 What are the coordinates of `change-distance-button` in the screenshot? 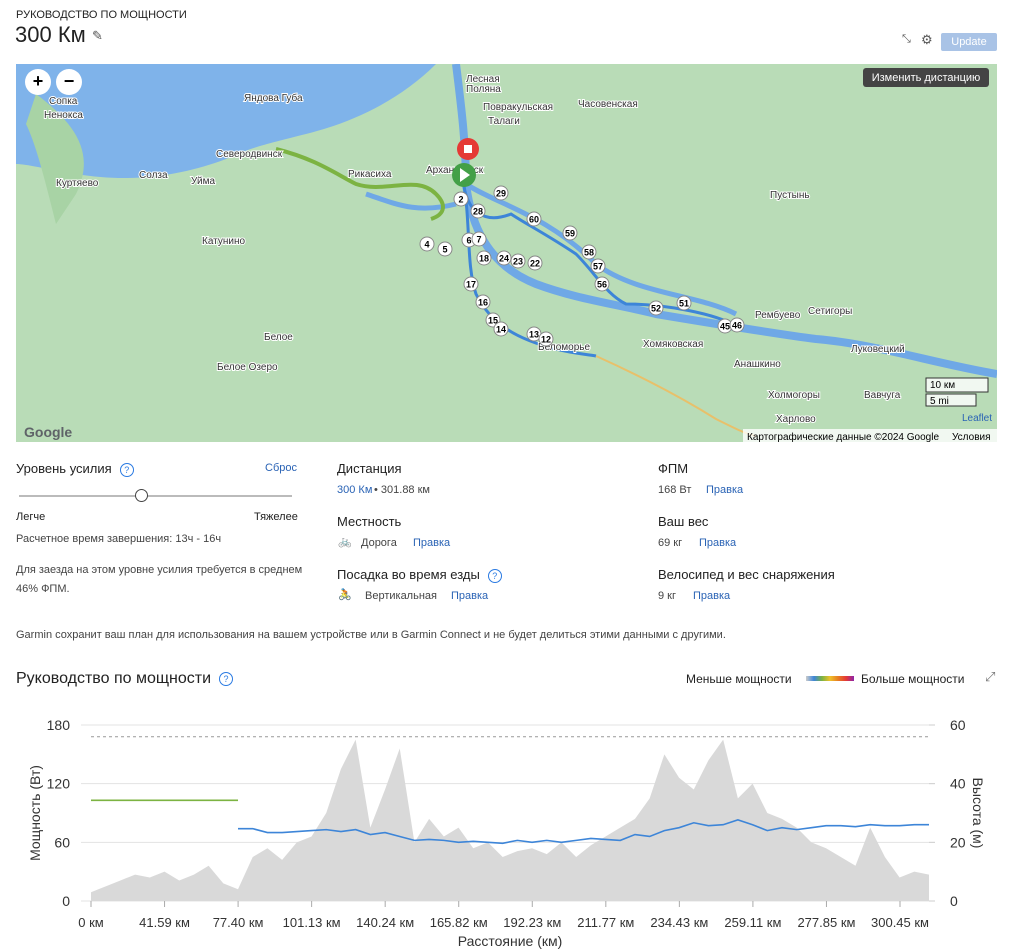 It's located at (926, 77).